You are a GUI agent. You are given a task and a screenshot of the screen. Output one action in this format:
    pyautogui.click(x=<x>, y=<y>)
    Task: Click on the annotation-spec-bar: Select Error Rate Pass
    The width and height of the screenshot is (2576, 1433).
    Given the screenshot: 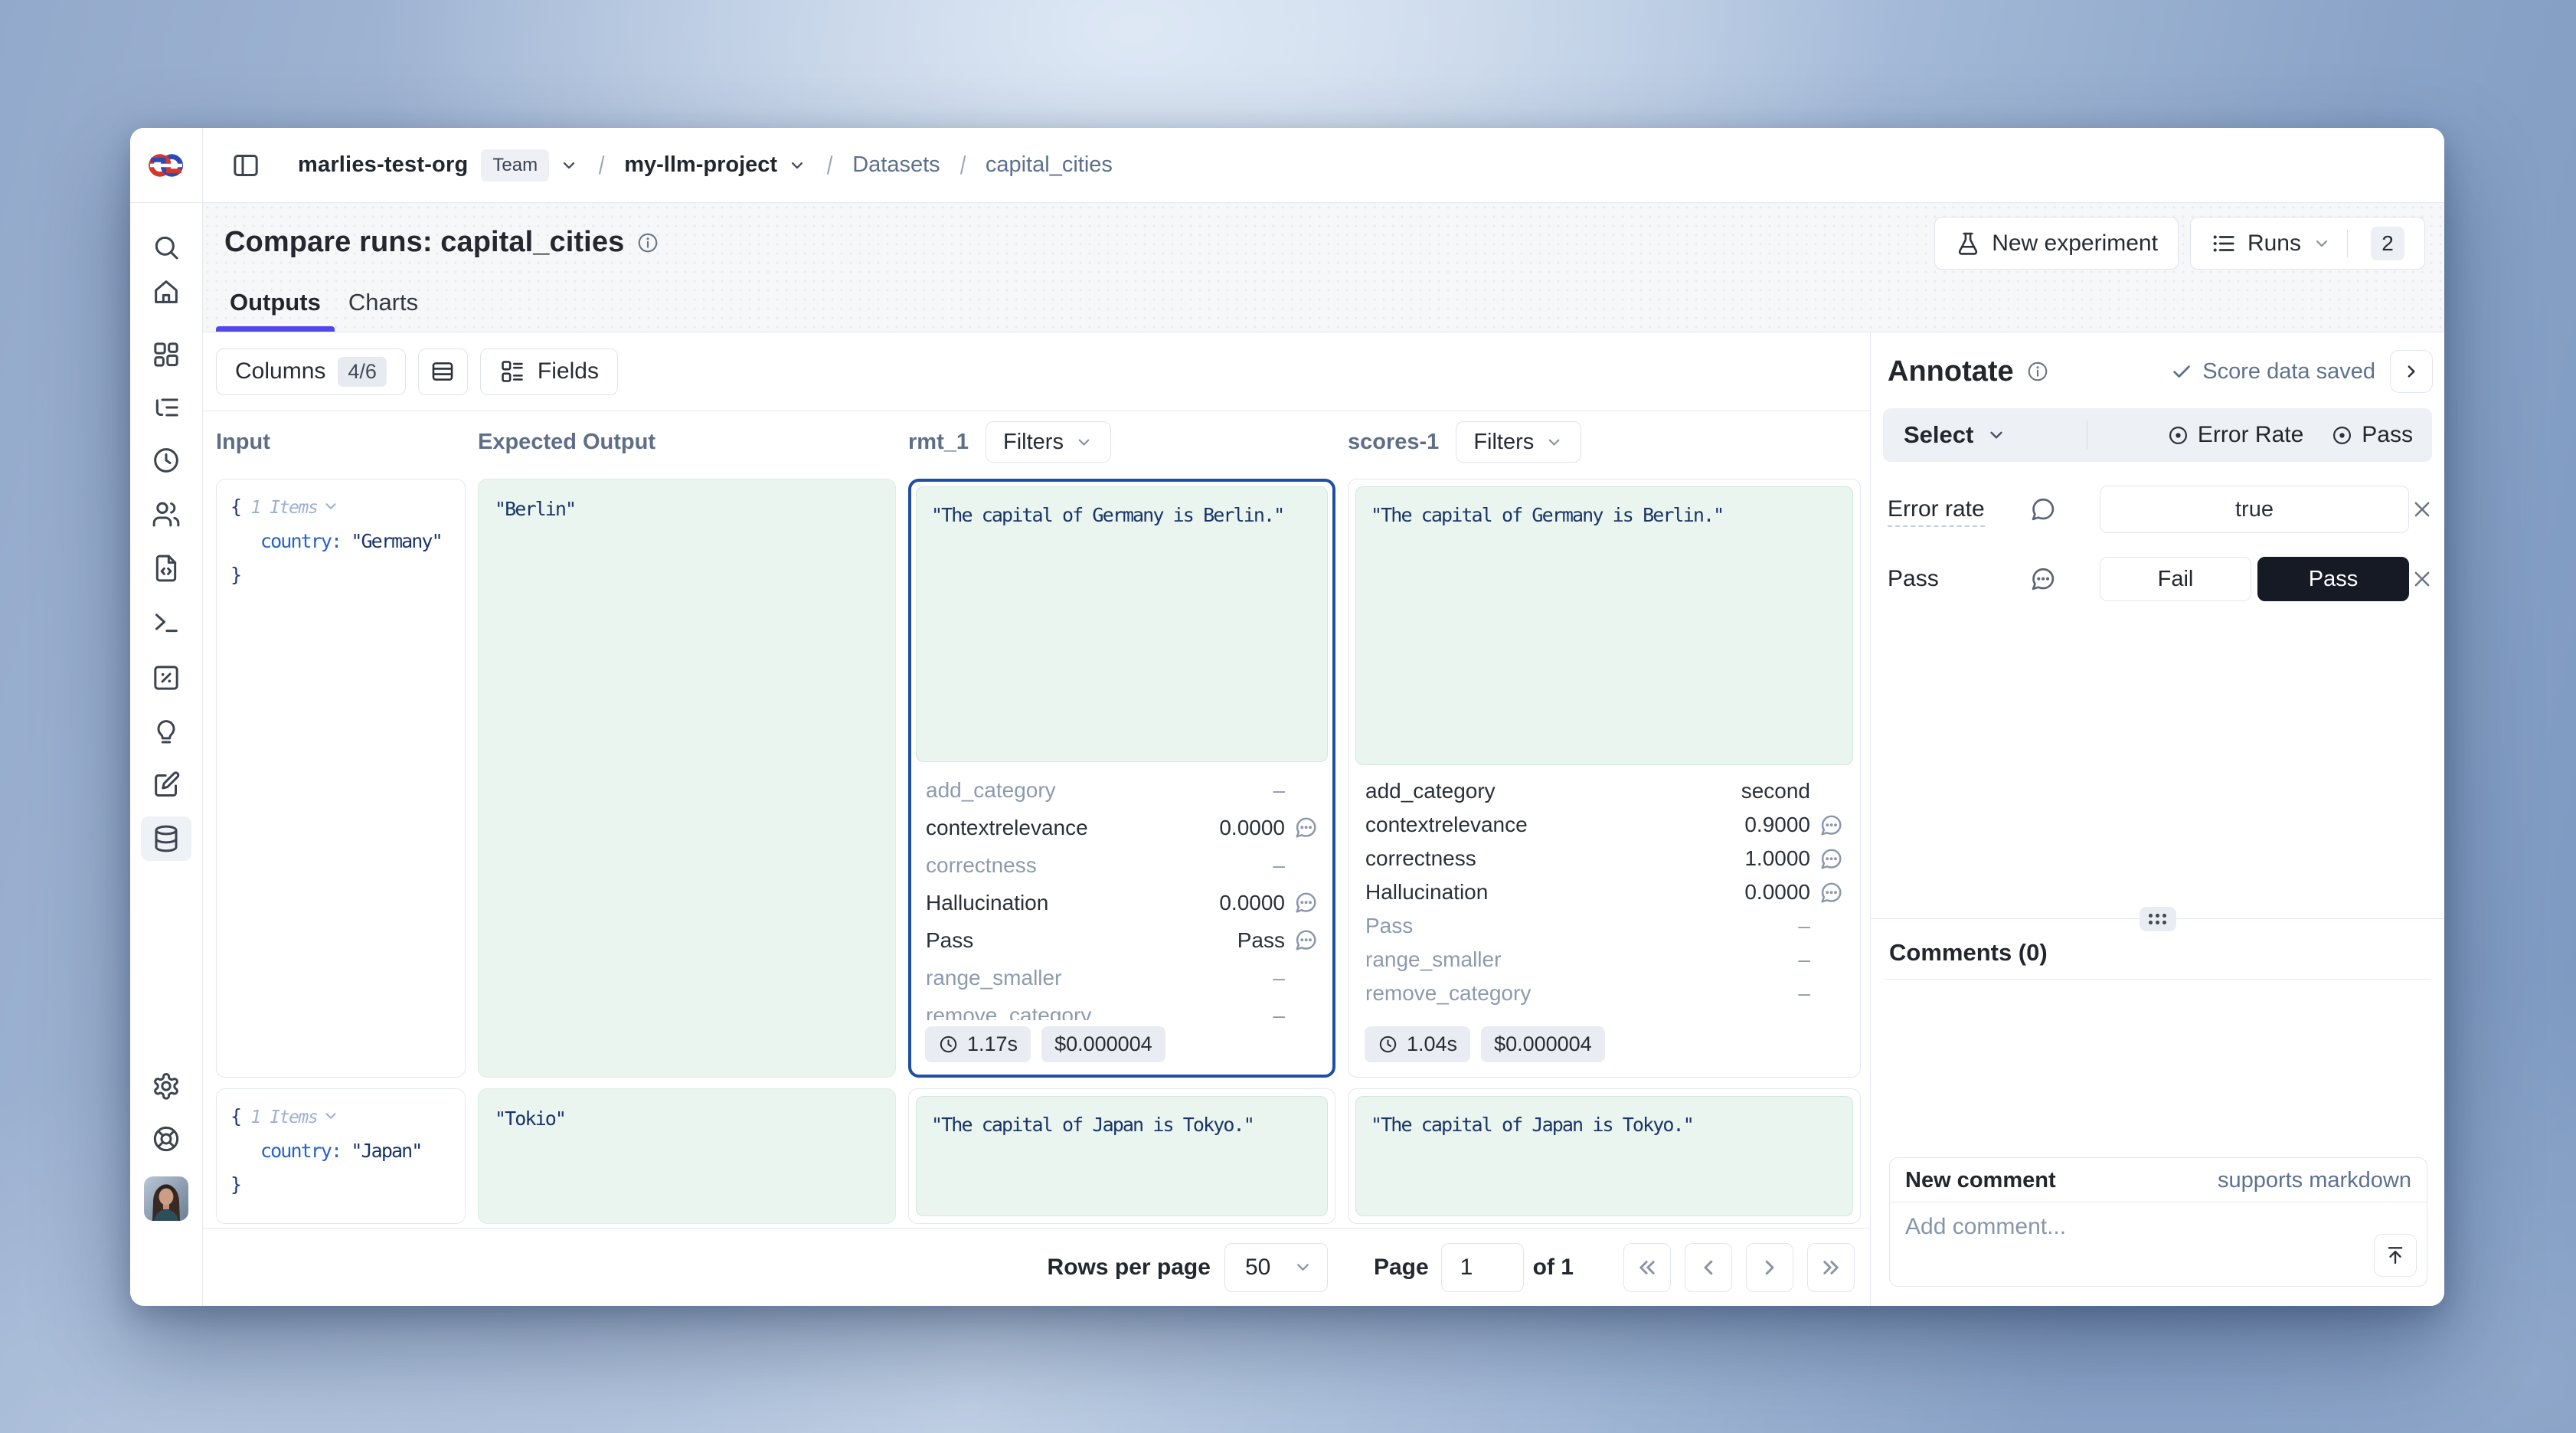 What is the action you would take?
    pyautogui.click(x=2157, y=435)
    